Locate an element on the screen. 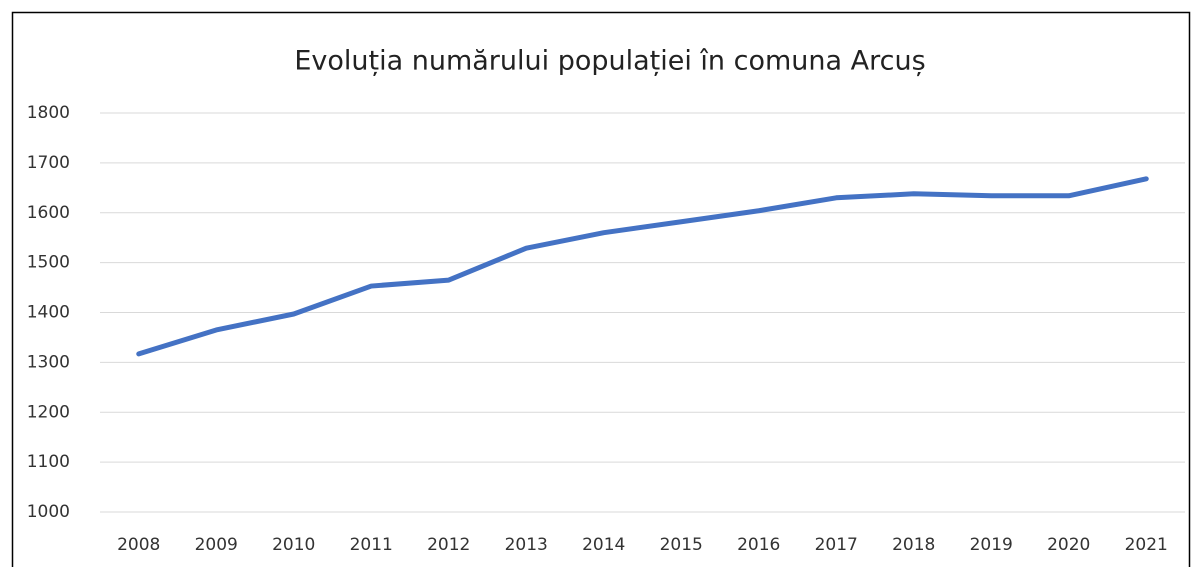 The width and height of the screenshot is (1201, 567). x-tick-label: 2016 is located at coordinates (758, 545).